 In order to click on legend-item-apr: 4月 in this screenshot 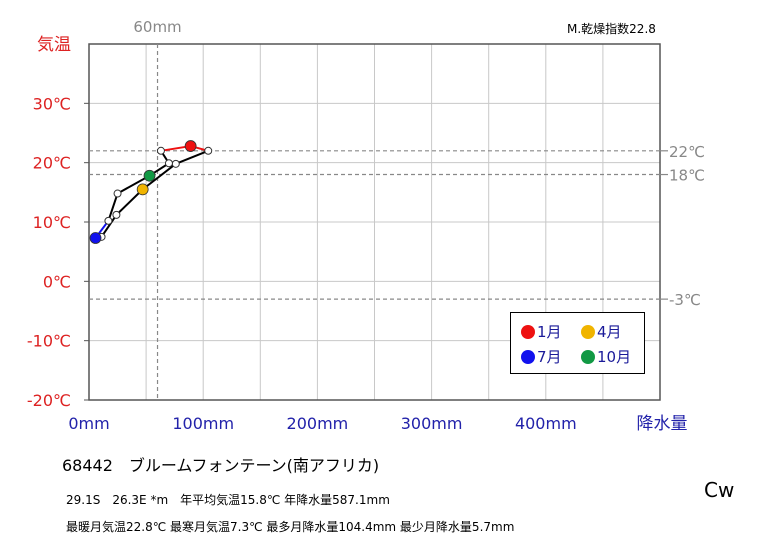, I will do `click(601, 331)`.